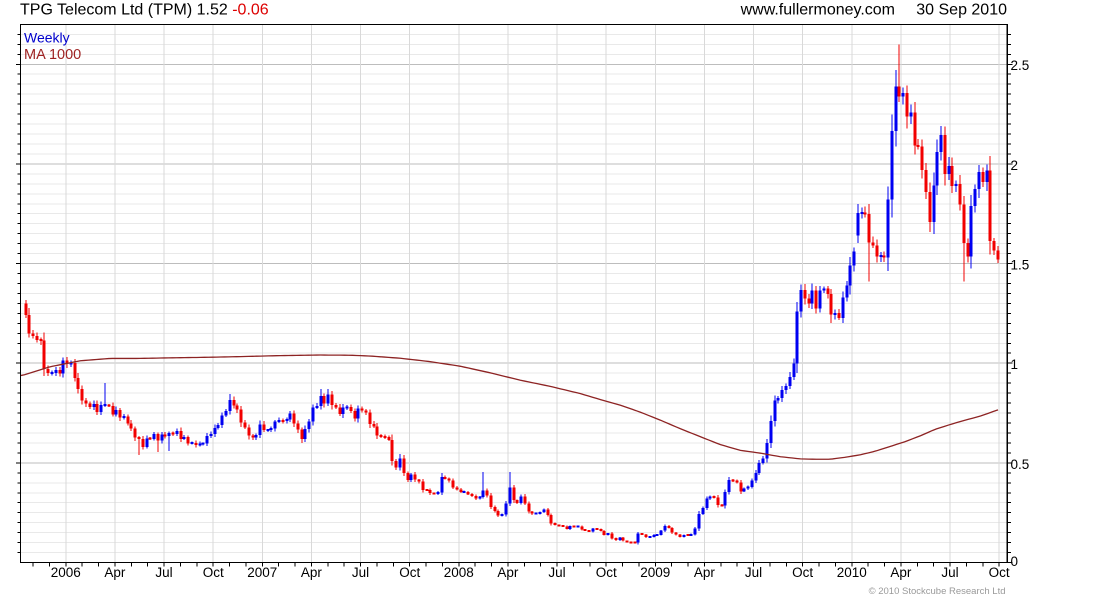 The width and height of the screenshot is (1100, 605). Describe the element at coordinates (1020, 265) in the screenshot. I see `svg-text: 1.5` at that location.